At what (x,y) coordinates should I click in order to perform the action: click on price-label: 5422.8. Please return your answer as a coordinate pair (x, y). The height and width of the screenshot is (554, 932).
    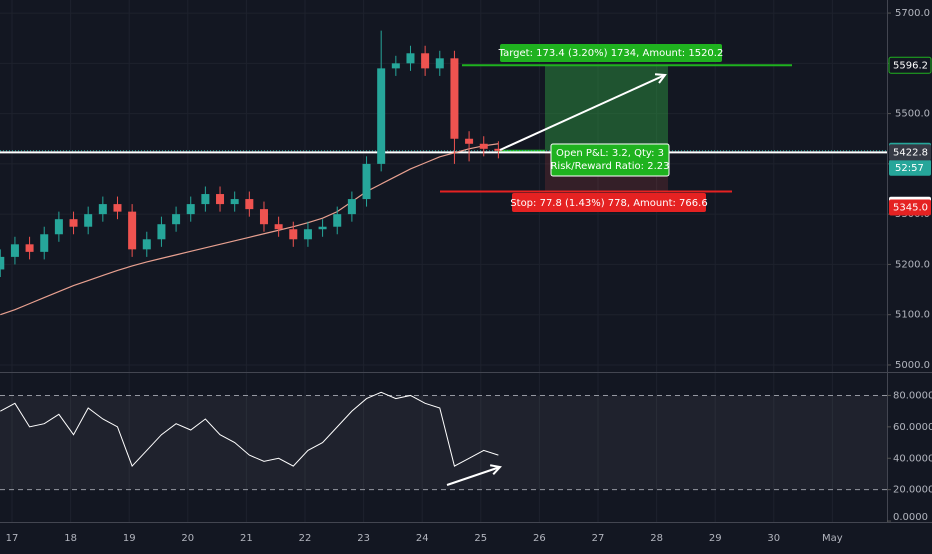
    Looking at the image, I should click on (910, 152).